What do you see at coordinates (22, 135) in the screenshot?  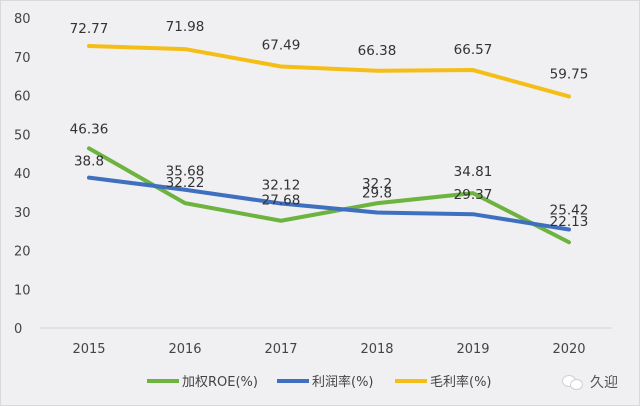 I see `y-tick-label: 50` at bounding box center [22, 135].